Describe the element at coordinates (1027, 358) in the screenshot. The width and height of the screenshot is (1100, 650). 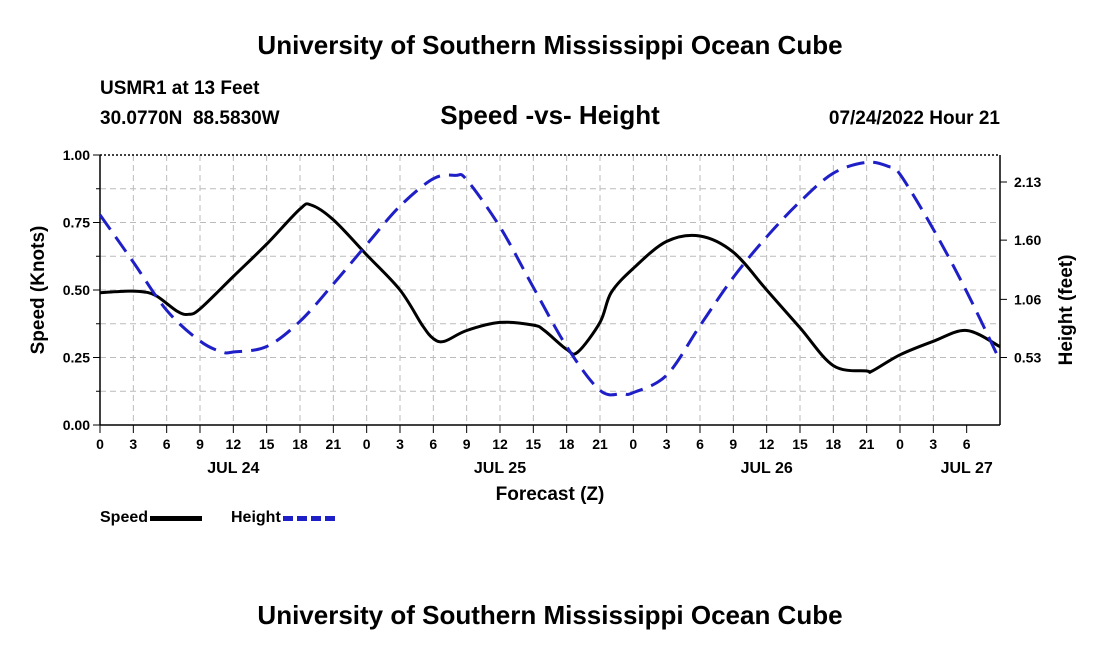
I see `y2-tick-label: 0.53` at that location.